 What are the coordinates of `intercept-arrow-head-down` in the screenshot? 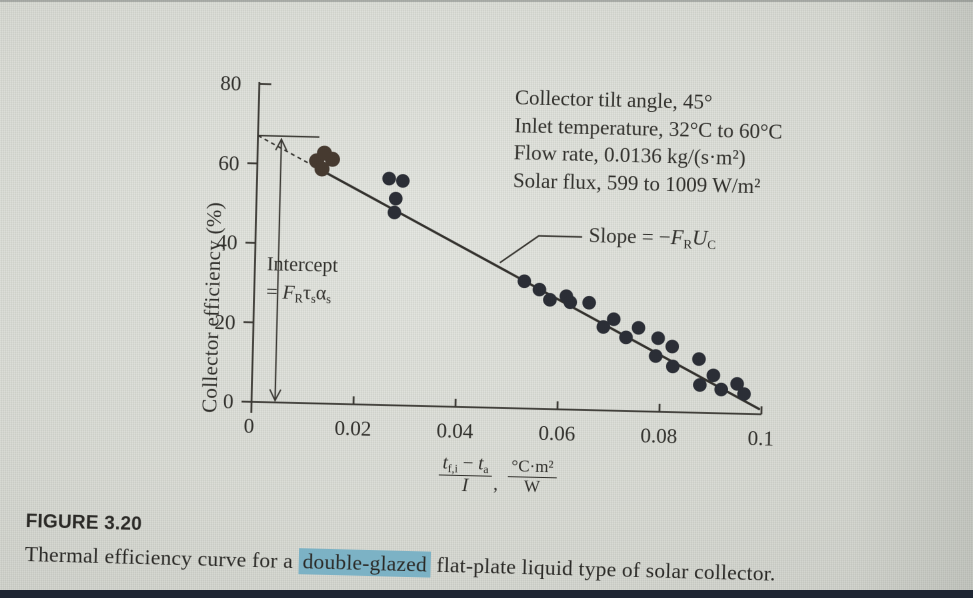 It's located at (275, 396).